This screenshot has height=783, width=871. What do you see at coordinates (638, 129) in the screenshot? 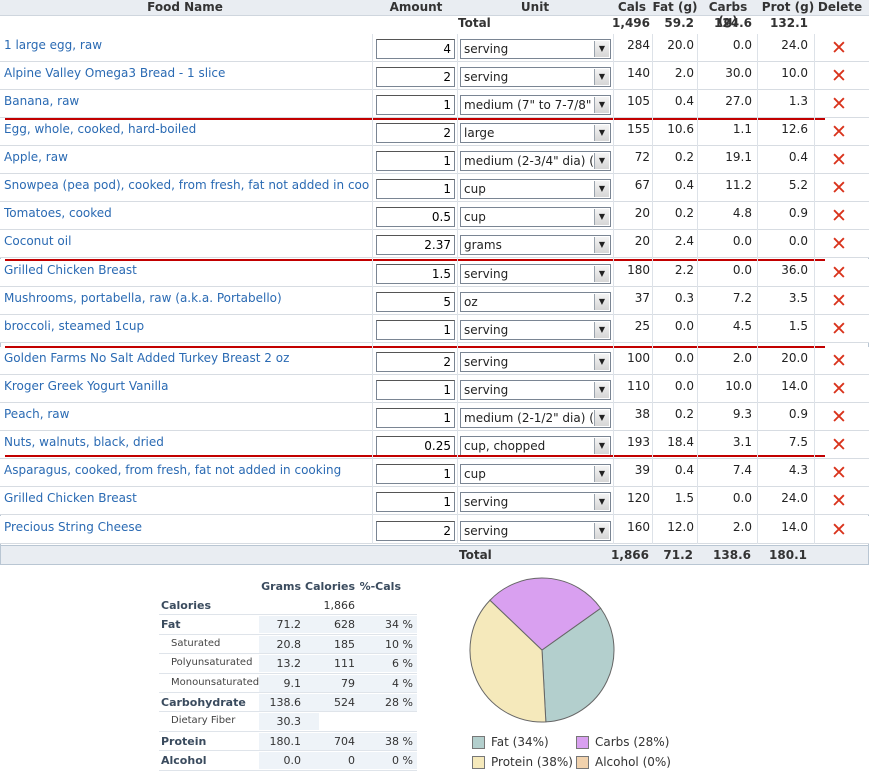
I see `cell-cals: 155` at bounding box center [638, 129].